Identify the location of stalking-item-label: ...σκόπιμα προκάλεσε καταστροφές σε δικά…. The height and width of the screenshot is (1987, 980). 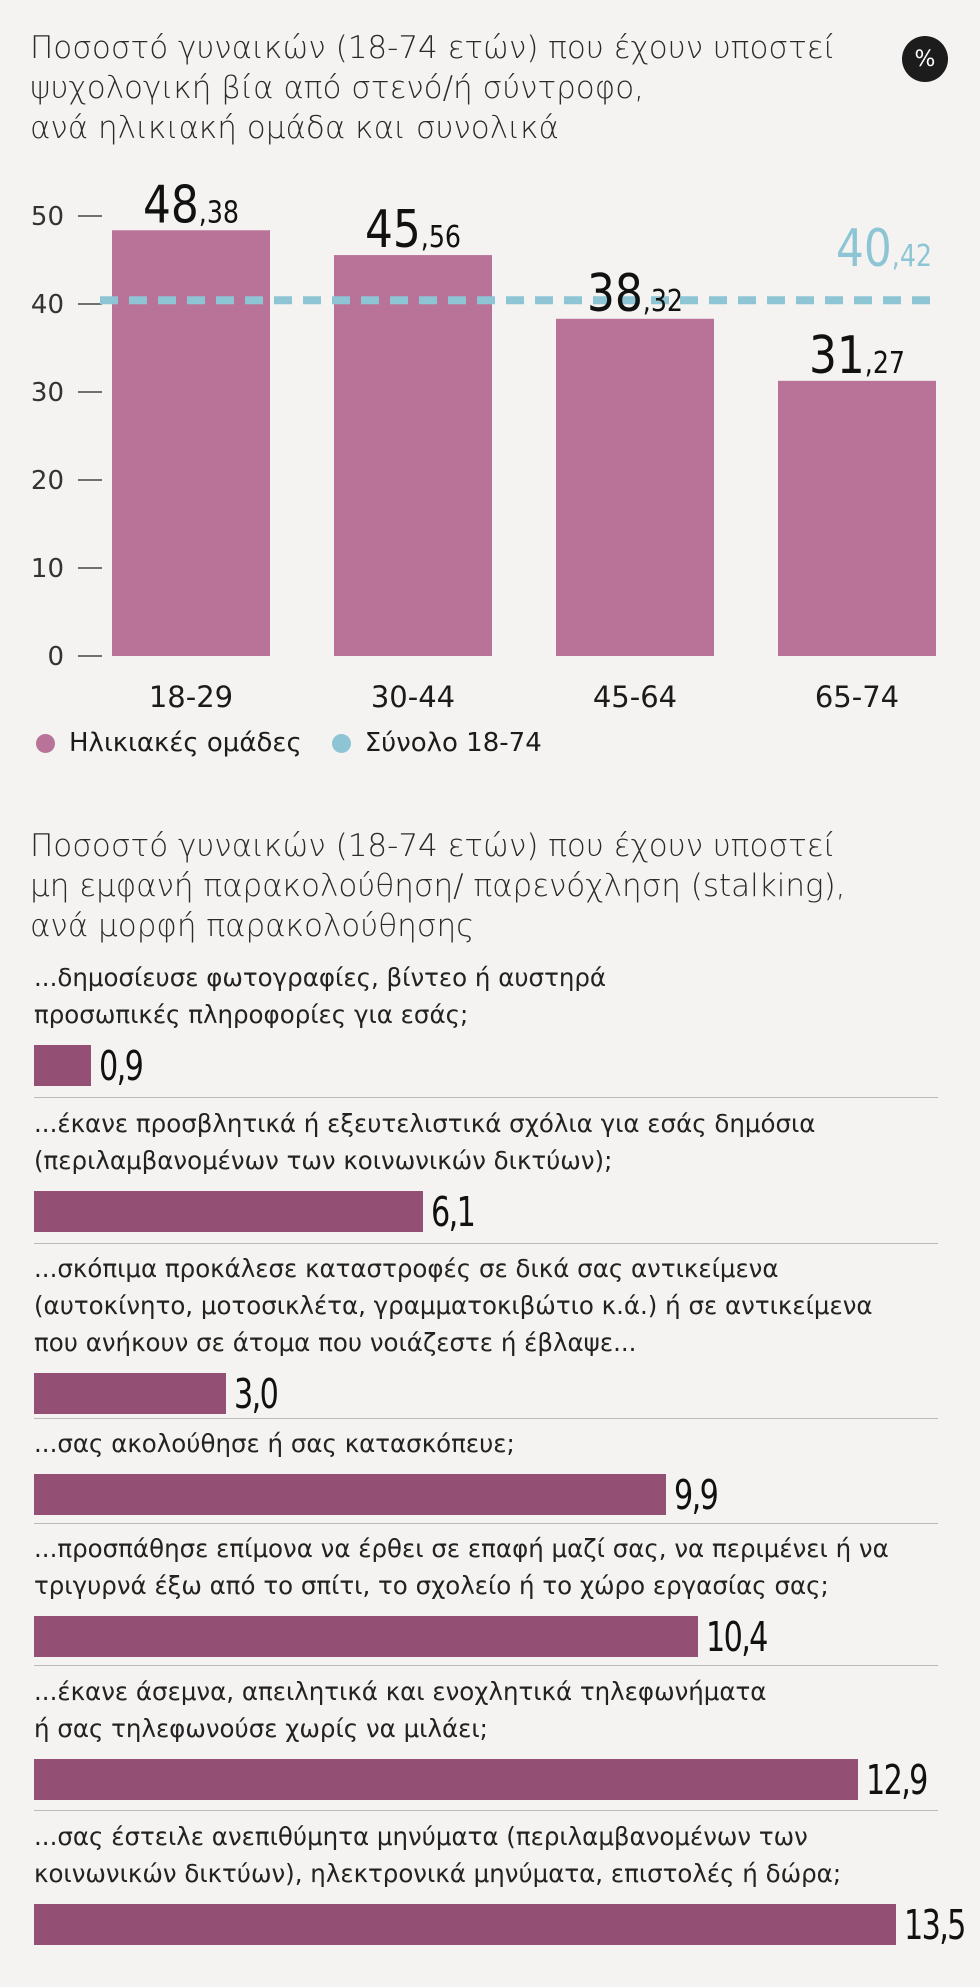
(494, 1305).